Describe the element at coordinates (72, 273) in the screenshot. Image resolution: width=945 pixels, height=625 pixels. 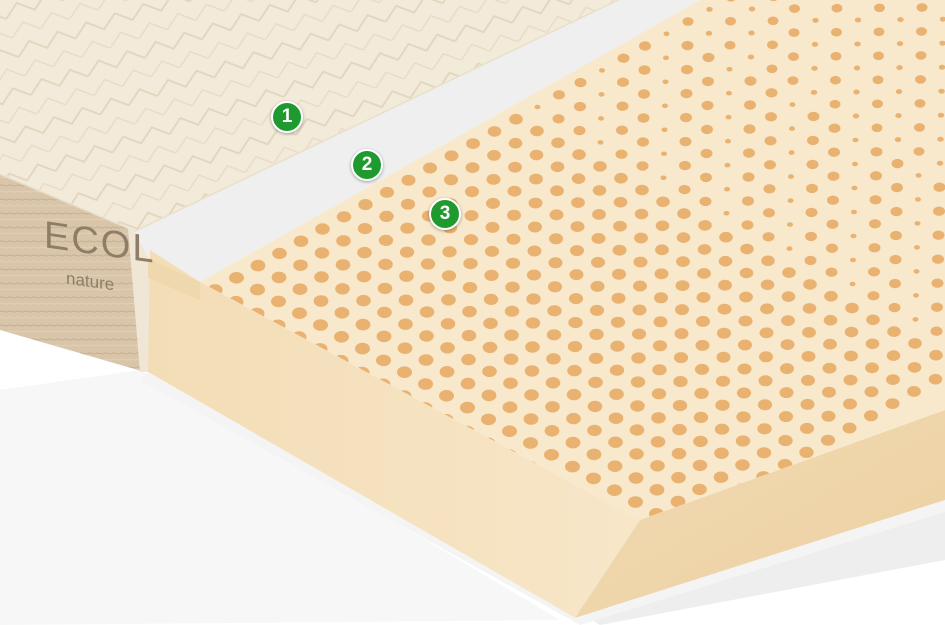
I see `cover-side-fabric` at that location.